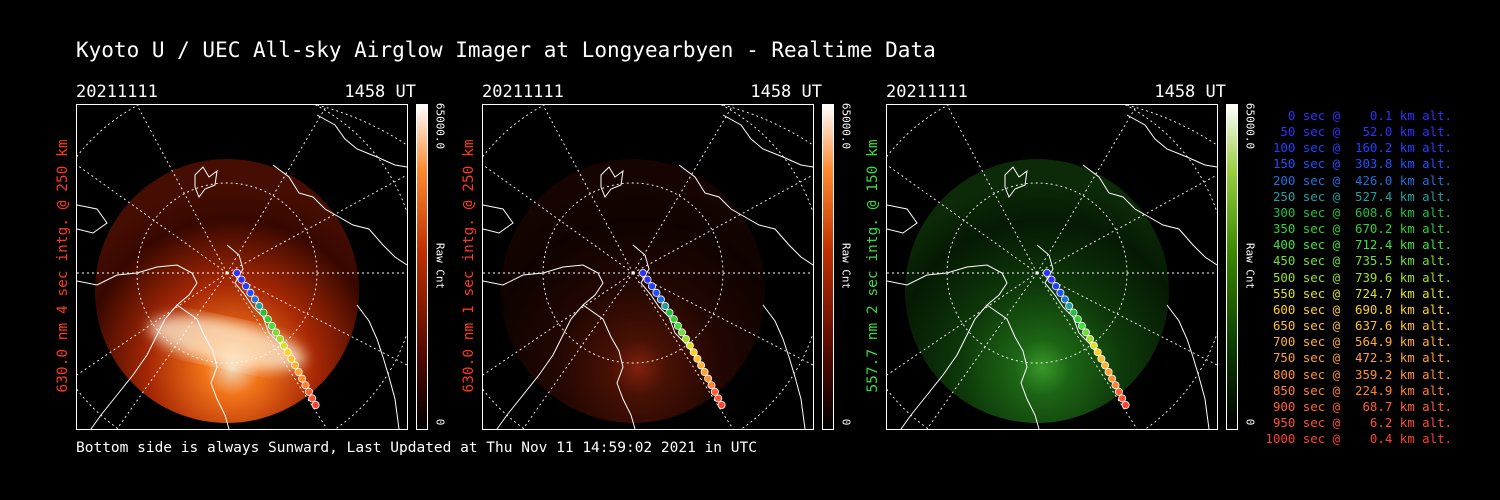  Describe the element at coordinates (1358, 245) in the screenshot. I see `legend-entry: 400 sec @ 712.4 km alt.` at that location.